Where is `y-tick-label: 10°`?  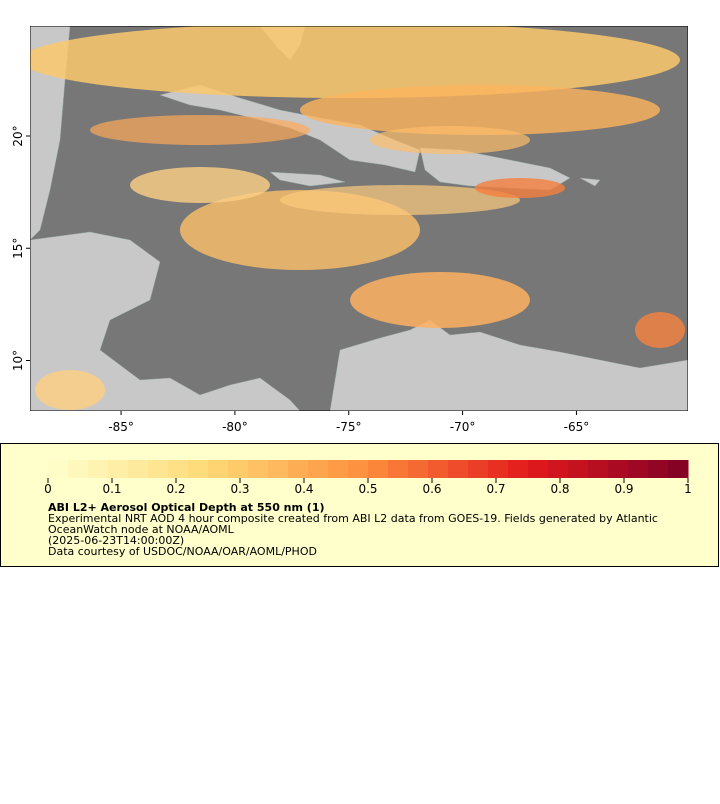
y-tick-label: 10° is located at coordinates (18, 360).